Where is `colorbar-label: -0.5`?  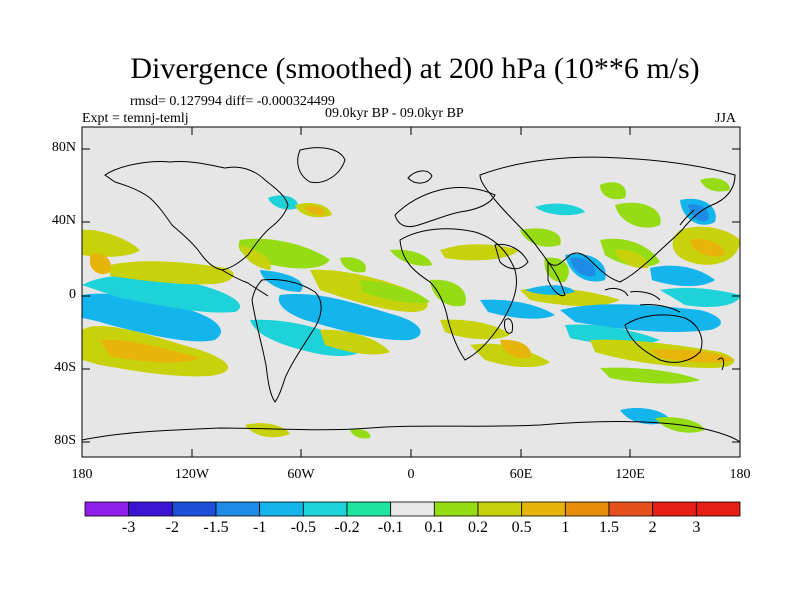
colorbar-label: -0.5 is located at coordinates (303, 527).